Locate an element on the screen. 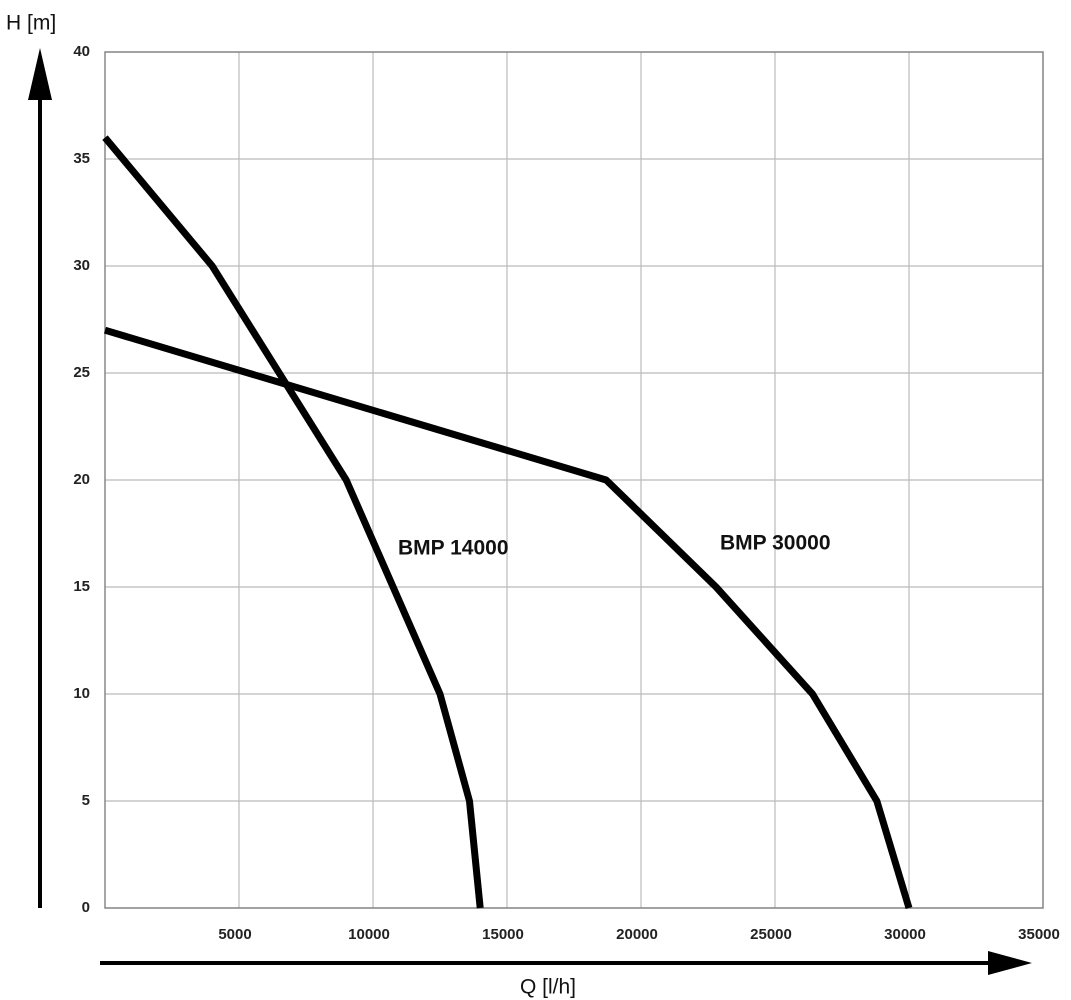 This screenshot has height=1000, width=1071. y-tick-label: 40 is located at coordinates (81, 51).